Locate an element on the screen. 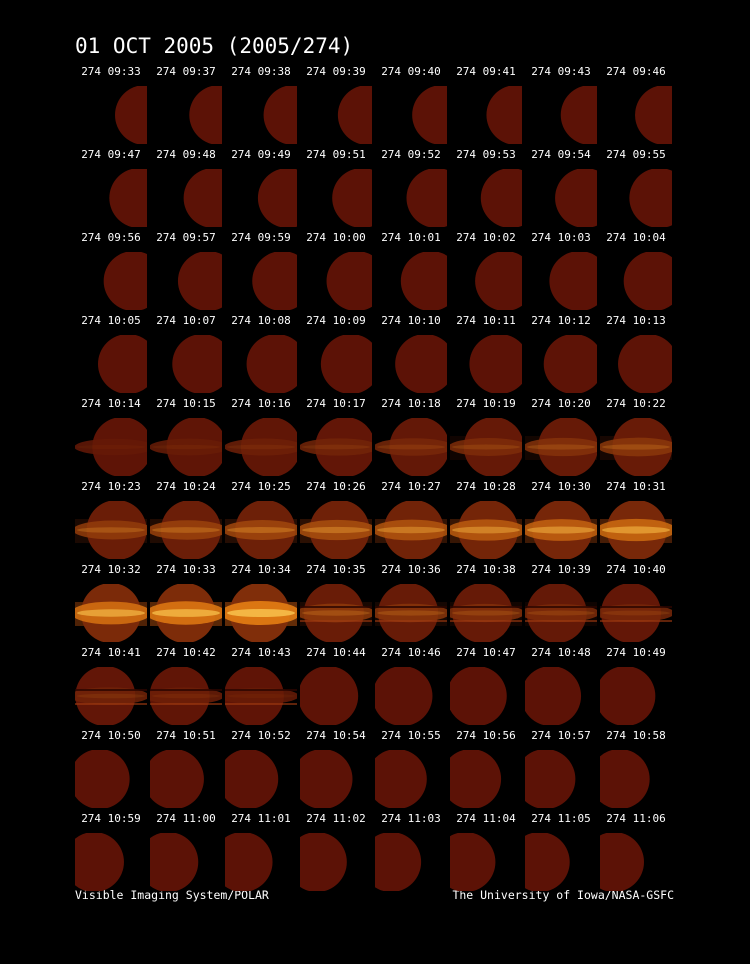 This screenshot has height=964, width=750. frame-label: 274 11:06 is located at coordinates (636, 818).